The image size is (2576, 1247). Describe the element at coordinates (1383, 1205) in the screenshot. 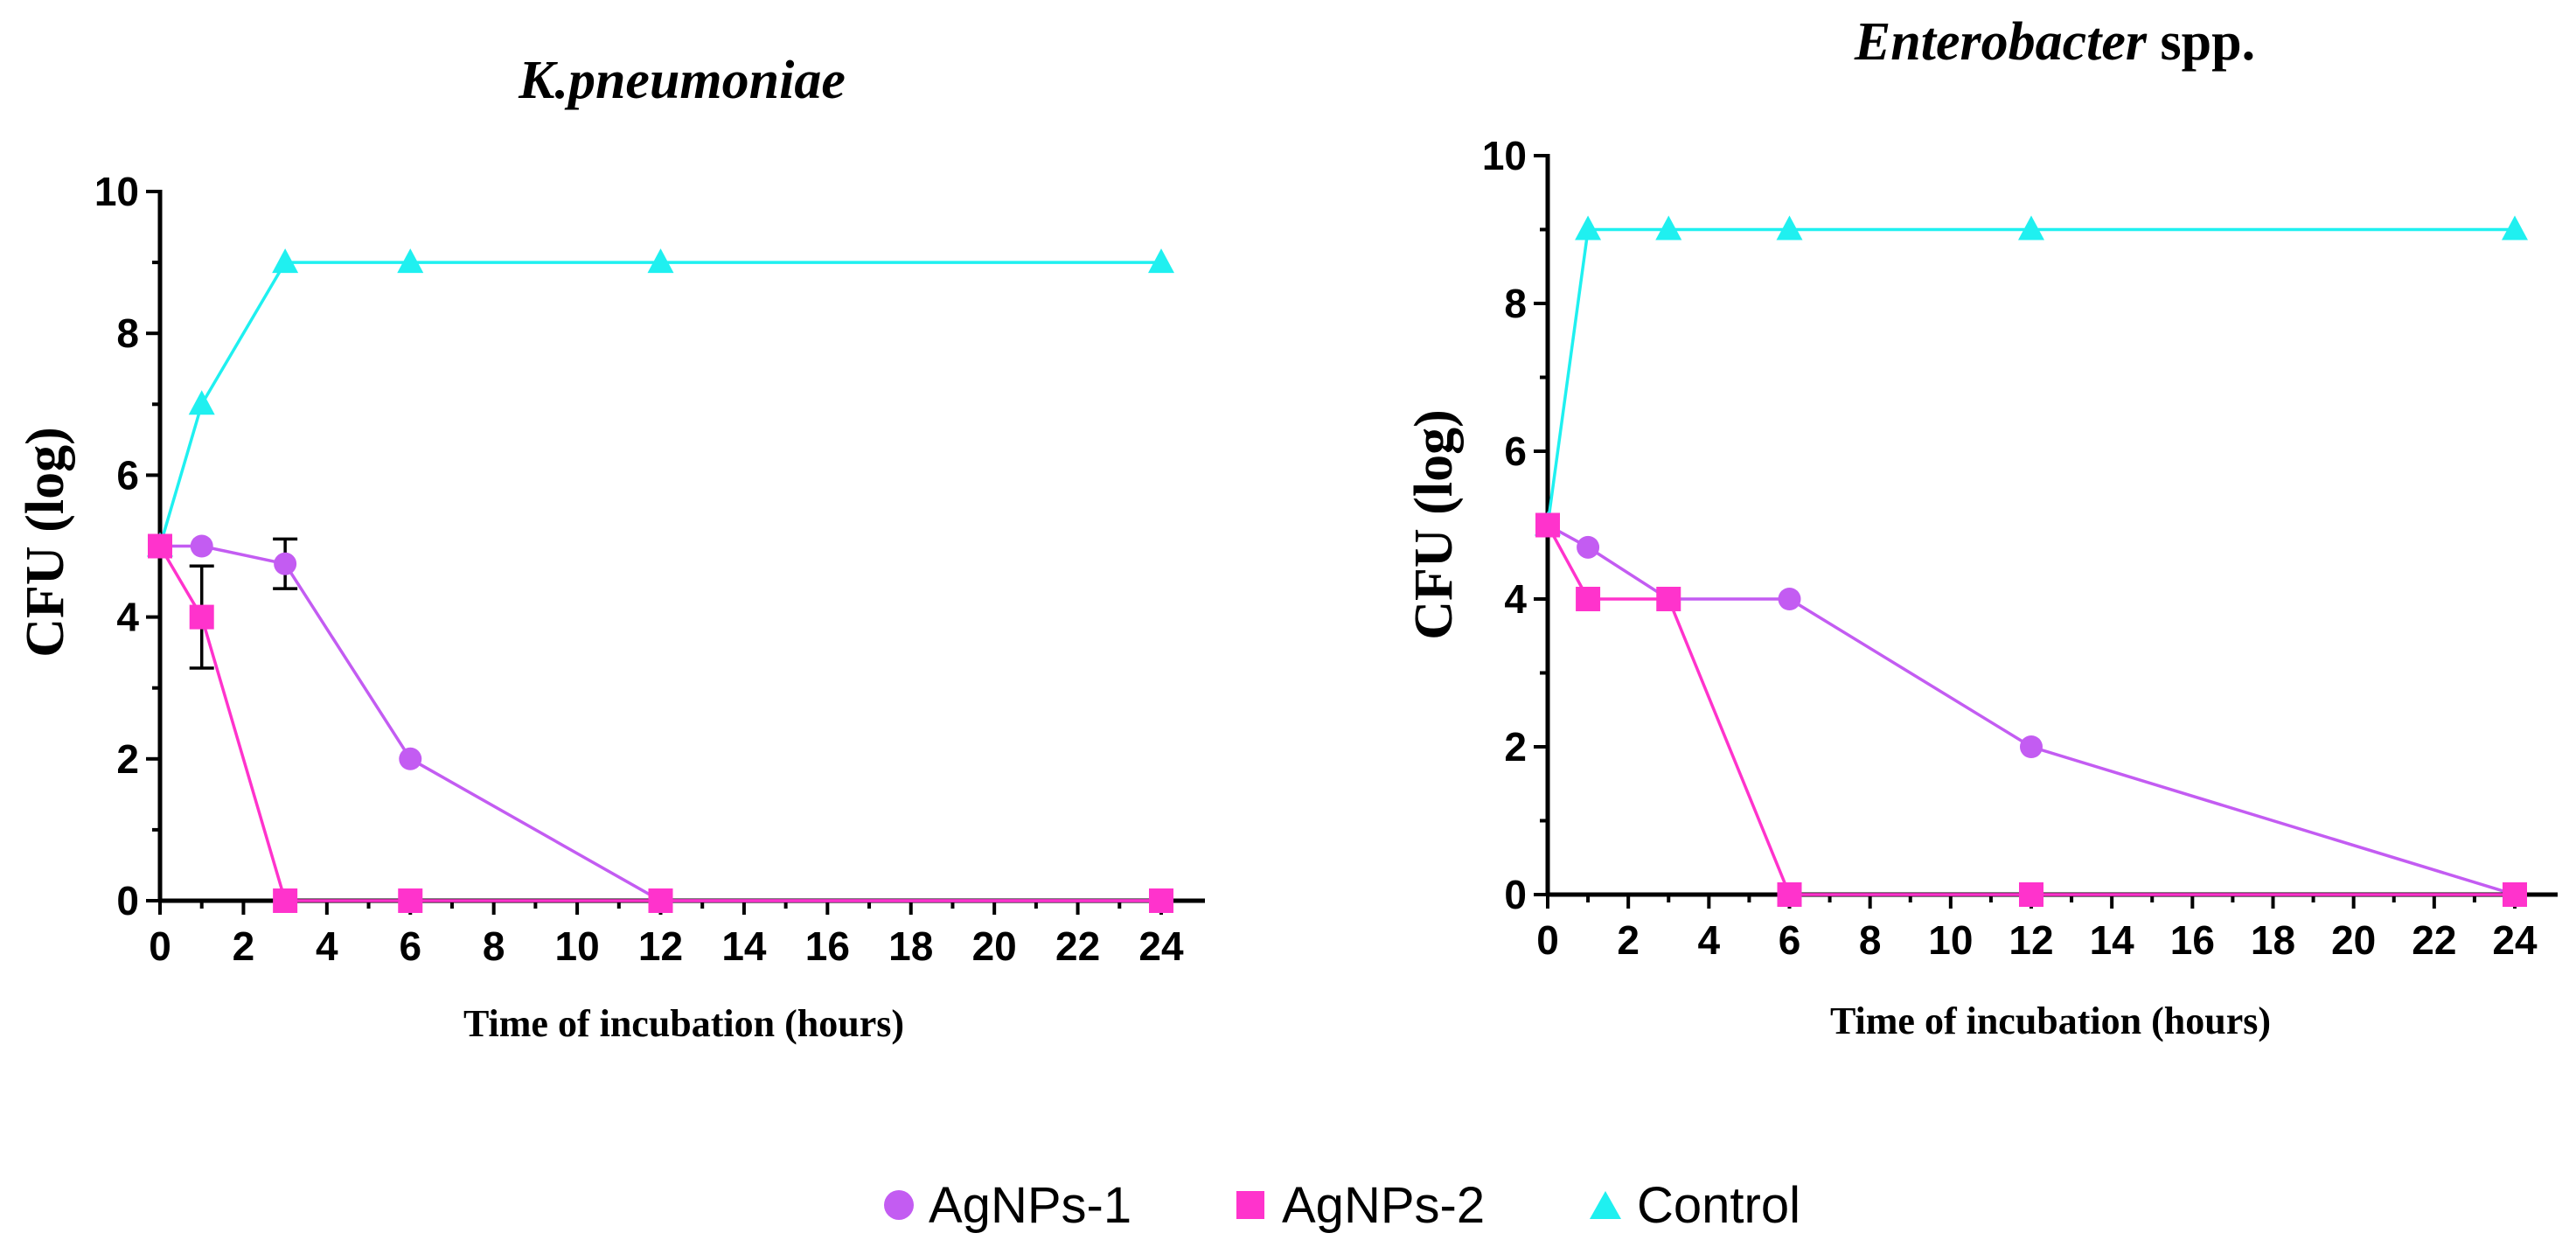

I see `legend-label-agnps2: AgNPs-2` at that location.